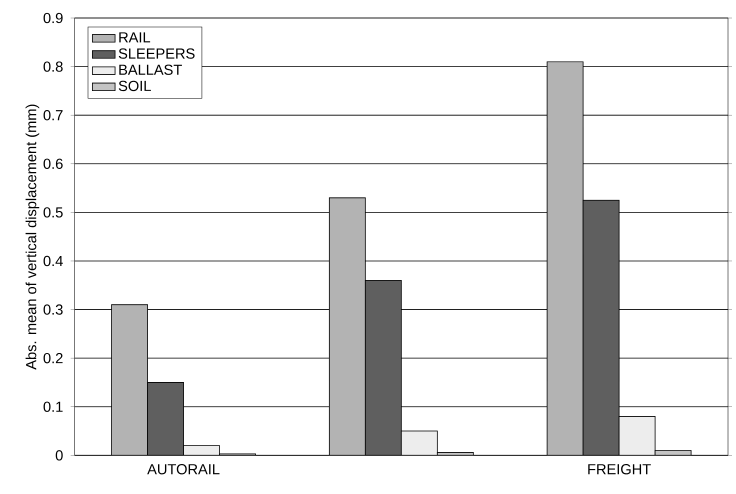 The image size is (736, 494). Describe the element at coordinates (53, 261) in the screenshot. I see `y-tick-label: 0.4` at that location.